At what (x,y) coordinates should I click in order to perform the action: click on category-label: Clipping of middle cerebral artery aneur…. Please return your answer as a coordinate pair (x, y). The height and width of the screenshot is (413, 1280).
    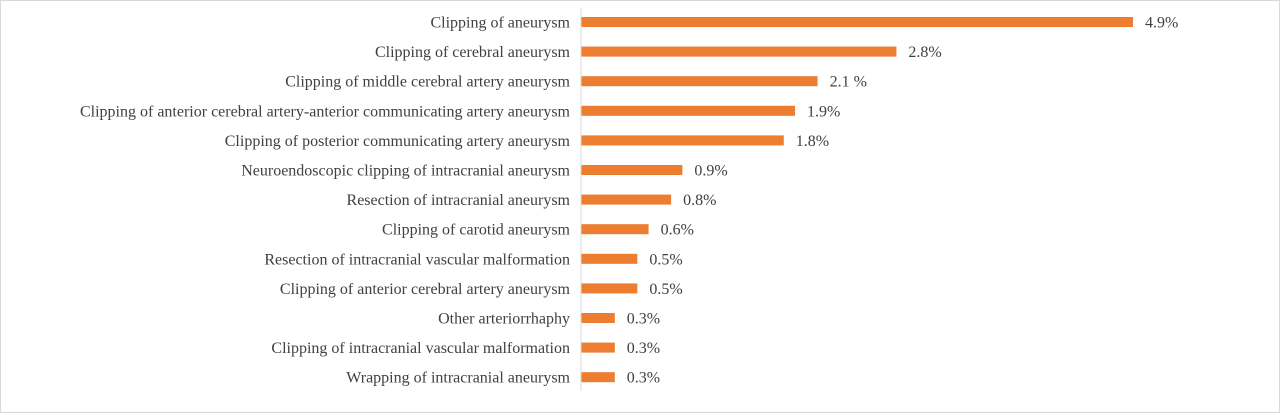
    Looking at the image, I should click on (427, 82).